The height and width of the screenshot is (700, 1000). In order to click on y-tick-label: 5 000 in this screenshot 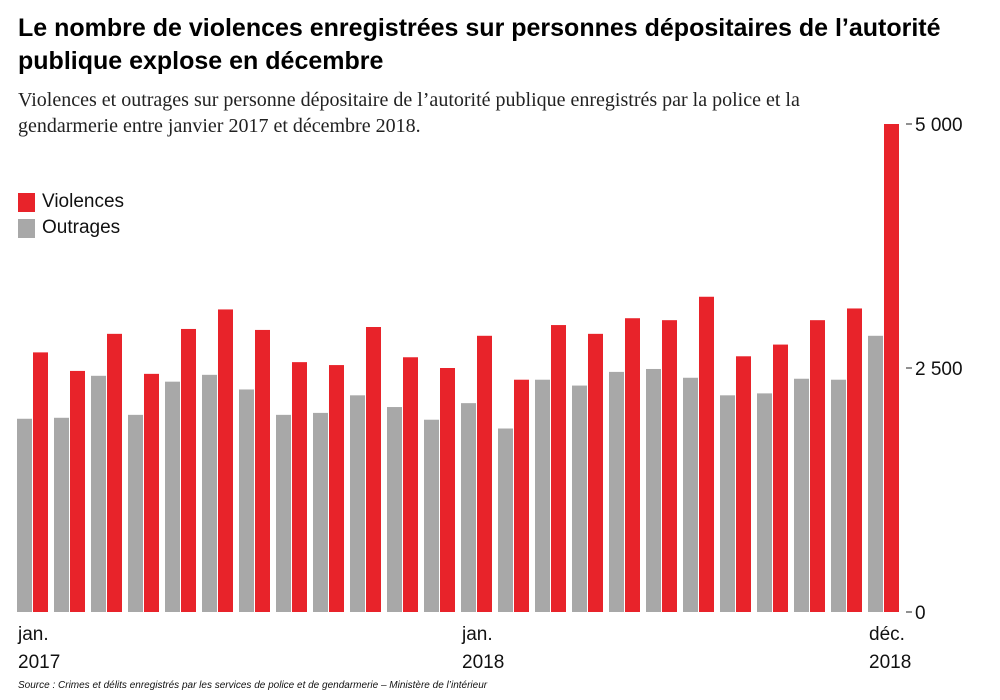, I will do `click(939, 125)`.